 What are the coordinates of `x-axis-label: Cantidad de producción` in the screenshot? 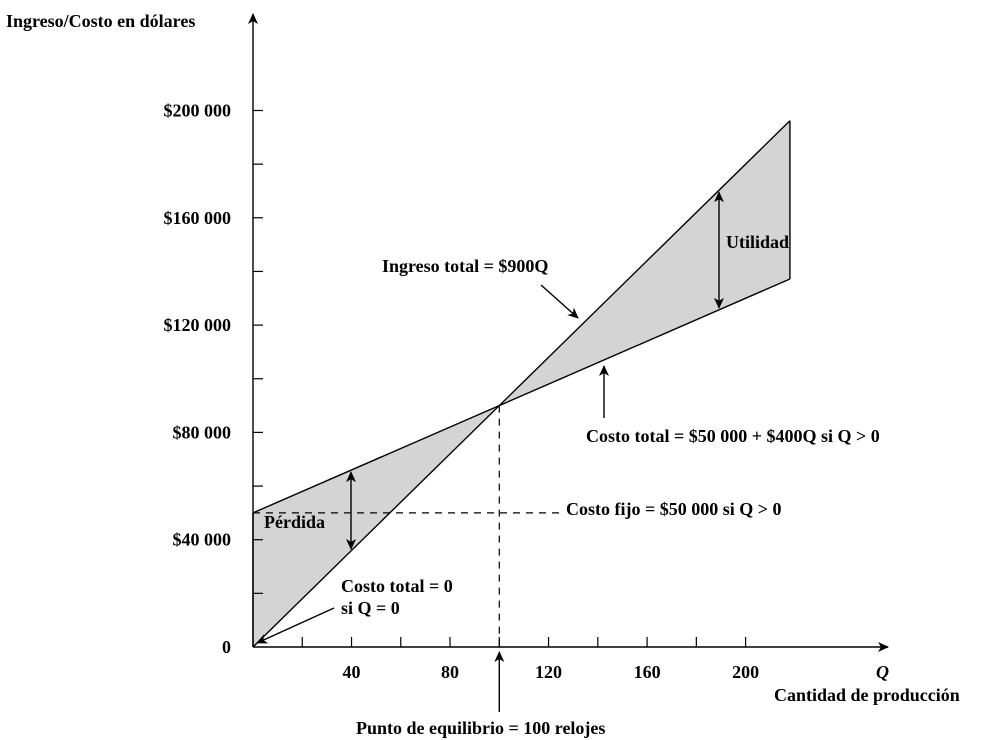 It's located at (867, 695).